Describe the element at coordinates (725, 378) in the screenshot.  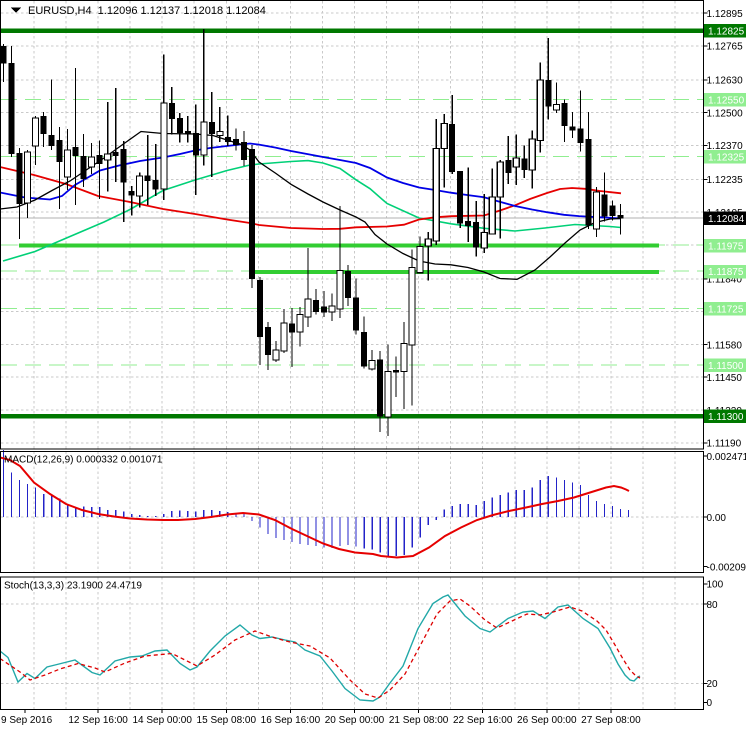
I see `svg-text: 1.11450` at that location.